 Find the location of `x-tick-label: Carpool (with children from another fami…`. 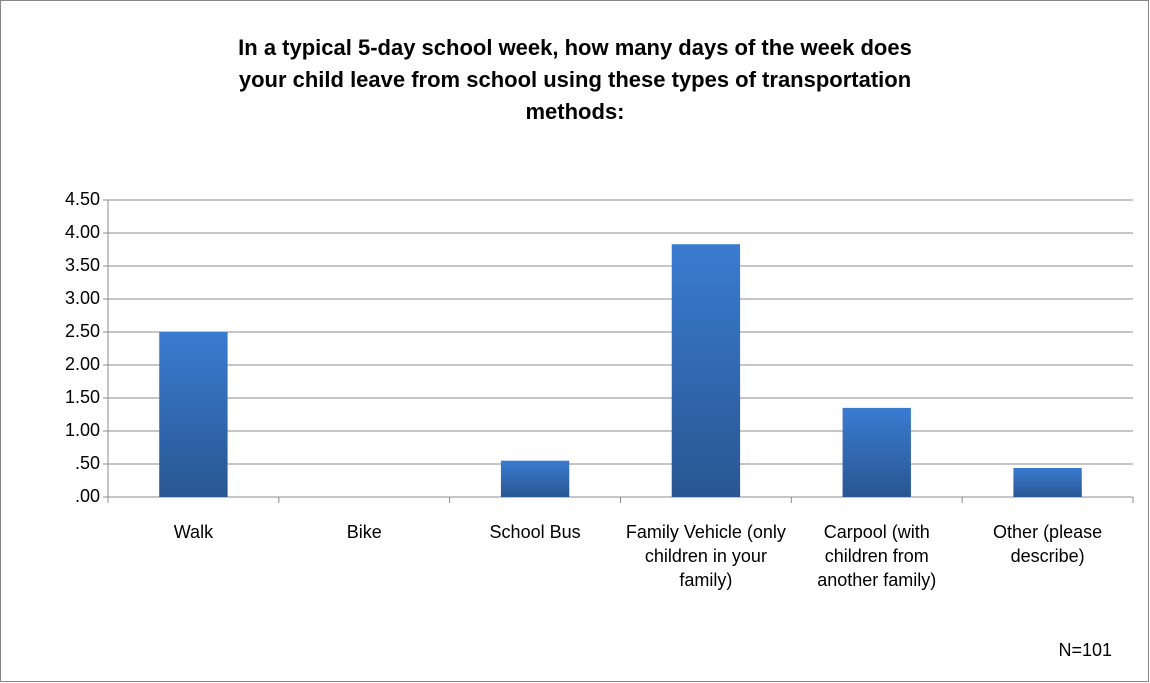

x-tick-label: Carpool (with children from another fami… is located at coordinates (877, 556).